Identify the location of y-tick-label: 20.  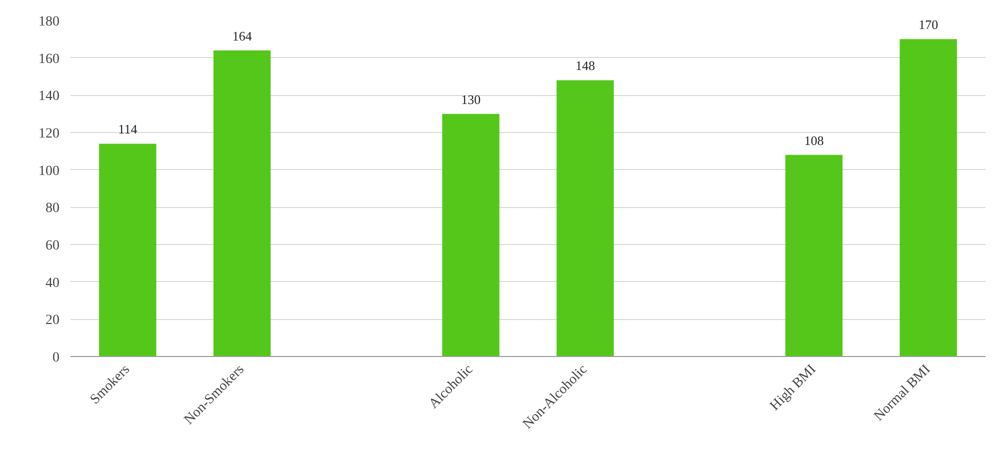
(53, 320).